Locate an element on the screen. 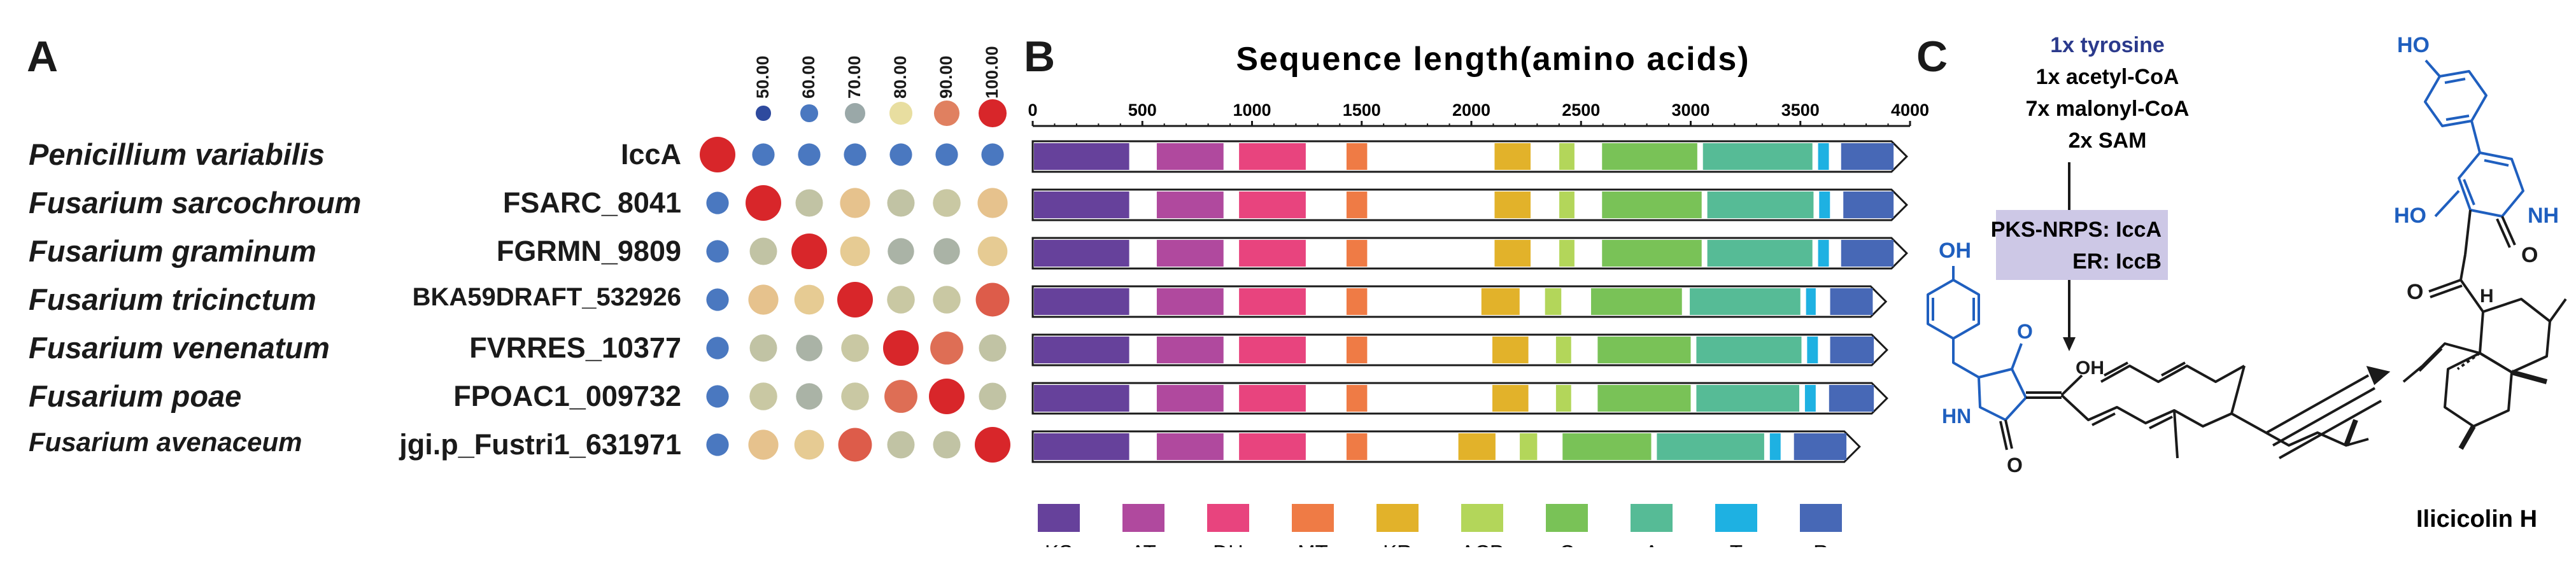 This screenshot has height=572, width=2576. legend-label: C is located at coordinates (1567, 544).